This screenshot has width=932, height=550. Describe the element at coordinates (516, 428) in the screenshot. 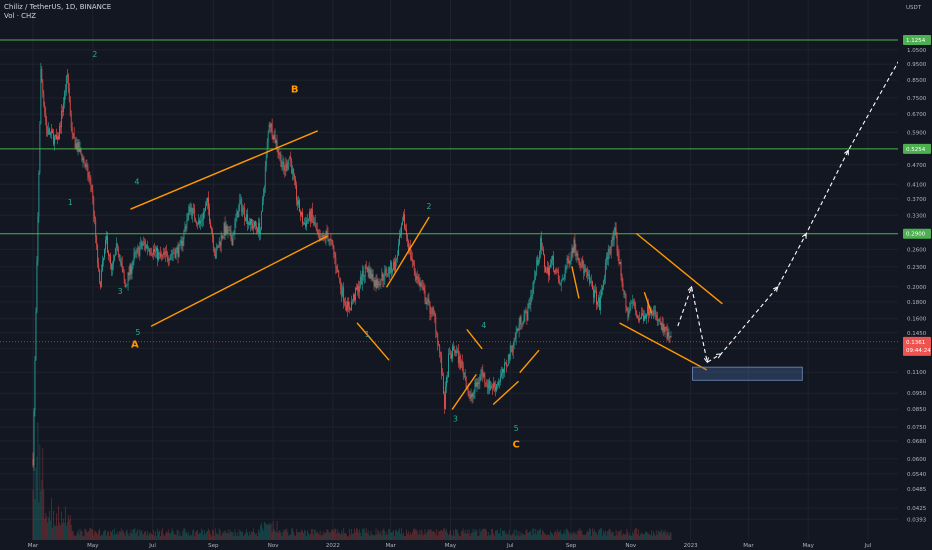

I see `wave-label: 5` at that location.